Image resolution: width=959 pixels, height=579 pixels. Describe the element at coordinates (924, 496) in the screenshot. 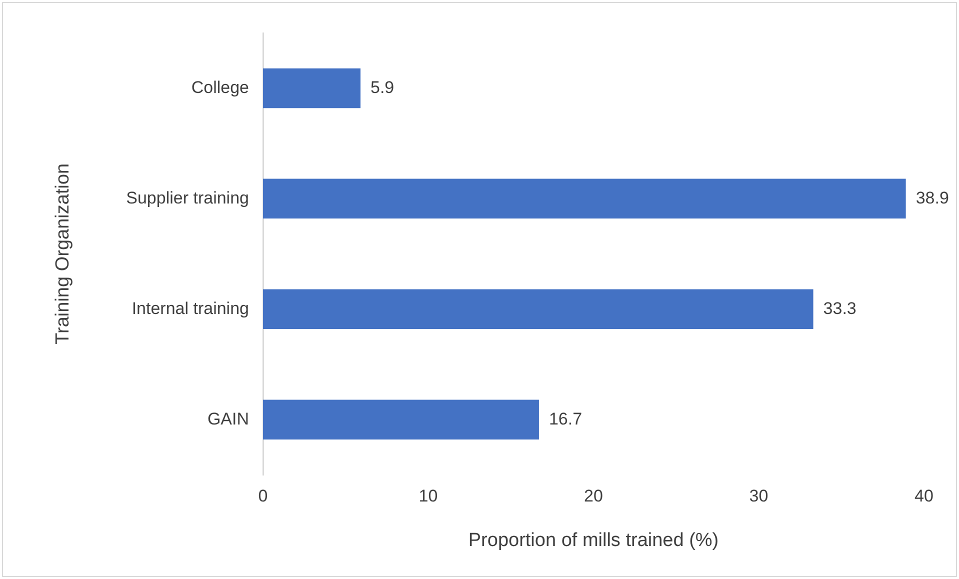

I see `x-tick-label: 40` at that location.